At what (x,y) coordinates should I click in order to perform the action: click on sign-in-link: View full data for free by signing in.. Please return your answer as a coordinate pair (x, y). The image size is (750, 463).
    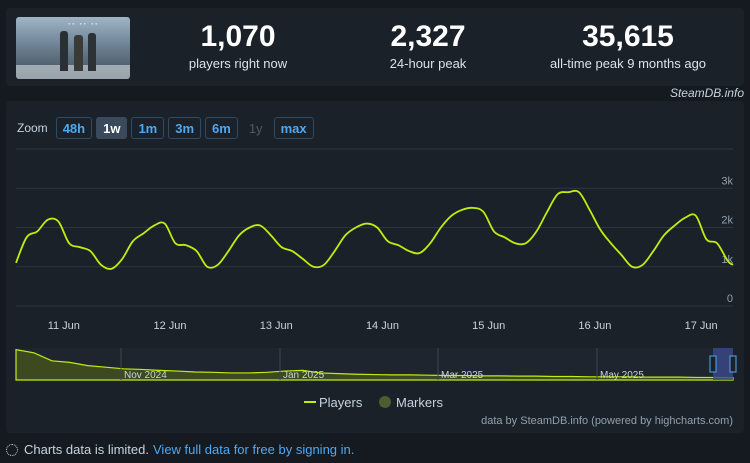
    Looking at the image, I should click on (254, 449).